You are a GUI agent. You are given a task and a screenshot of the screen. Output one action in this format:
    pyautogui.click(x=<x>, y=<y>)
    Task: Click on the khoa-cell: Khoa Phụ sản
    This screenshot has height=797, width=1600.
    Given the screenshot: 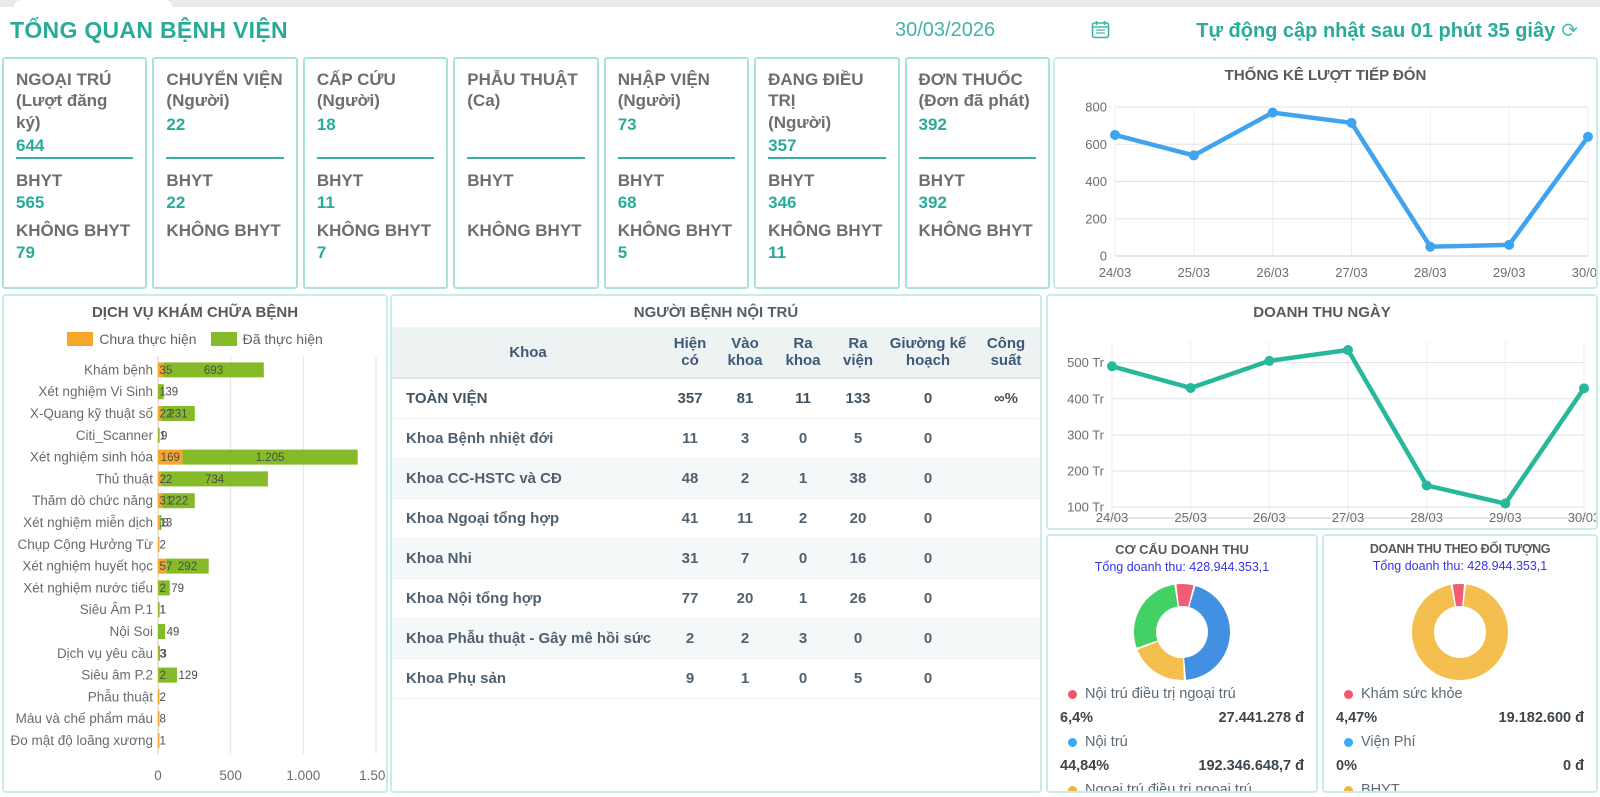 What is the action you would take?
    pyautogui.click(x=528, y=678)
    